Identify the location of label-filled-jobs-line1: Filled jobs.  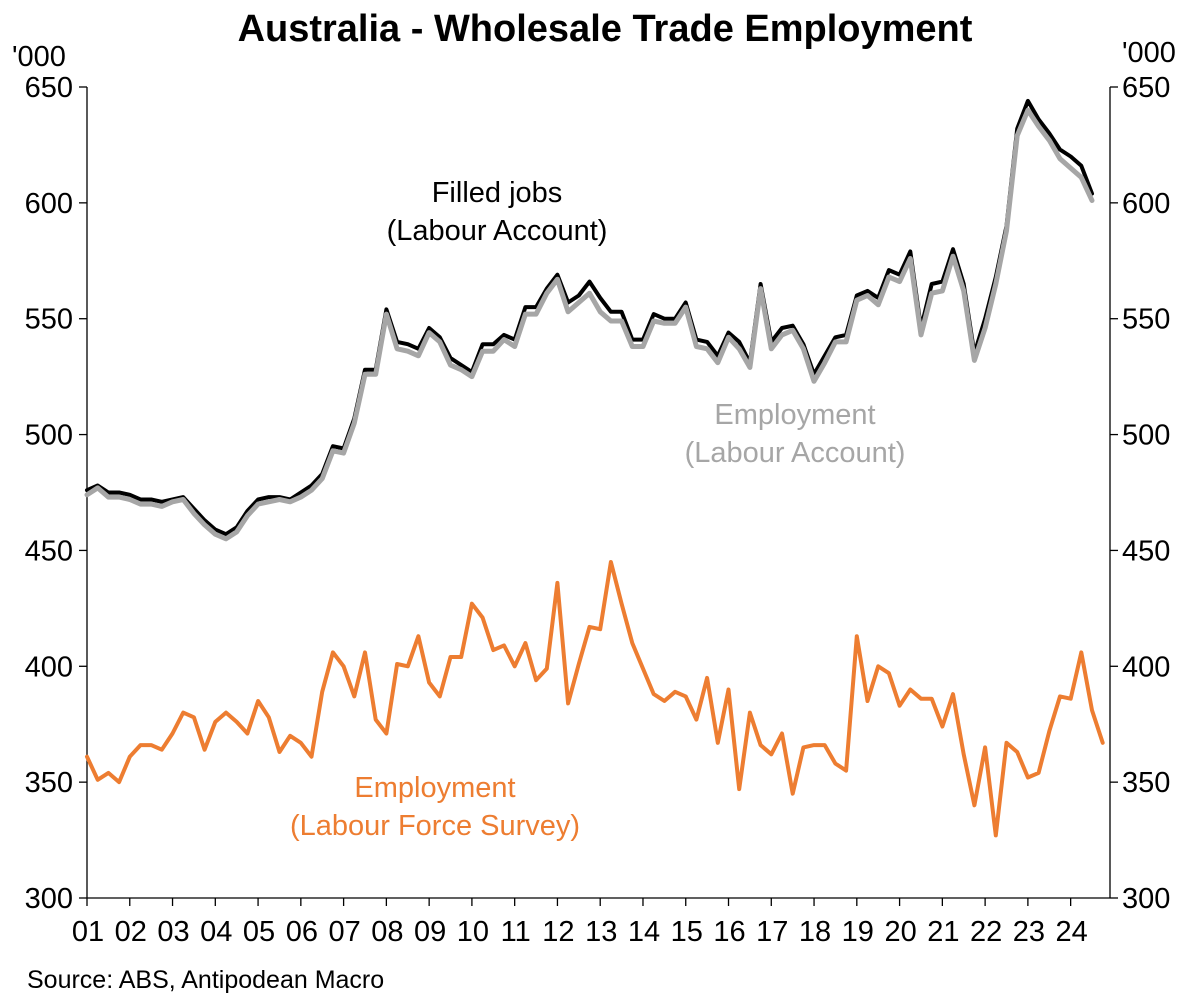
(497, 193).